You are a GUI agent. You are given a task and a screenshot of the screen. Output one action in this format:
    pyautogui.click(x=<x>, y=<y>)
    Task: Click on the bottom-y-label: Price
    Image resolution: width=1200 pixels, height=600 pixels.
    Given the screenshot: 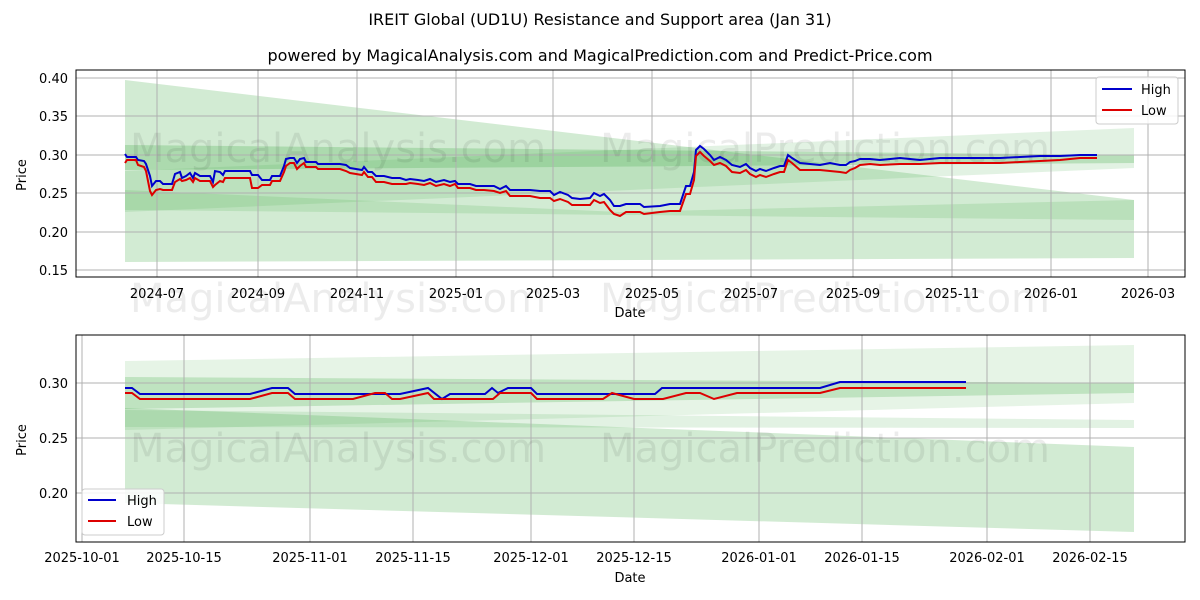 What is the action you would take?
    pyautogui.click(x=22, y=440)
    